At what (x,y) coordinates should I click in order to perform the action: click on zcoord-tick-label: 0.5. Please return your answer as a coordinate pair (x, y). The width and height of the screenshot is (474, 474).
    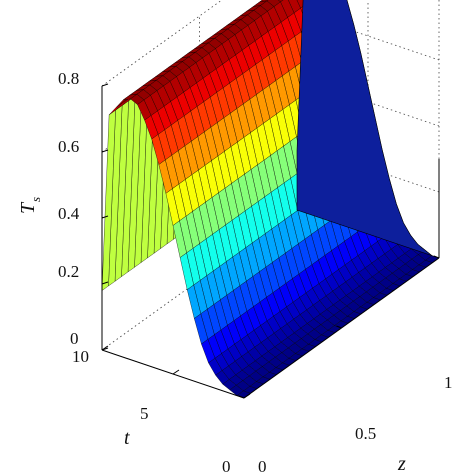
    Looking at the image, I should click on (365, 433).